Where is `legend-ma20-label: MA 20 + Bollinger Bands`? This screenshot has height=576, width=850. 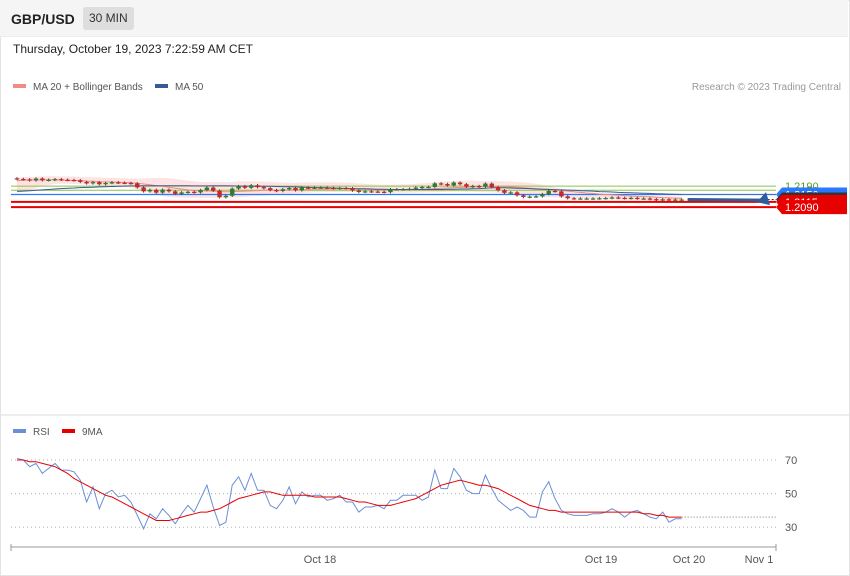
legend-ma20-label: MA 20 + Bollinger Bands is located at coordinates (88, 87).